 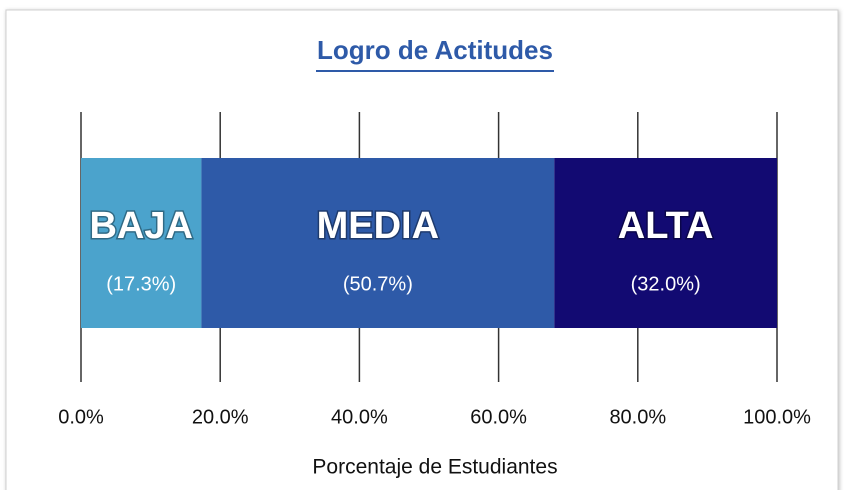 What do you see at coordinates (141, 284) in the screenshot?
I see `value-label: (17.3%)` at bounding box center [141, 284].